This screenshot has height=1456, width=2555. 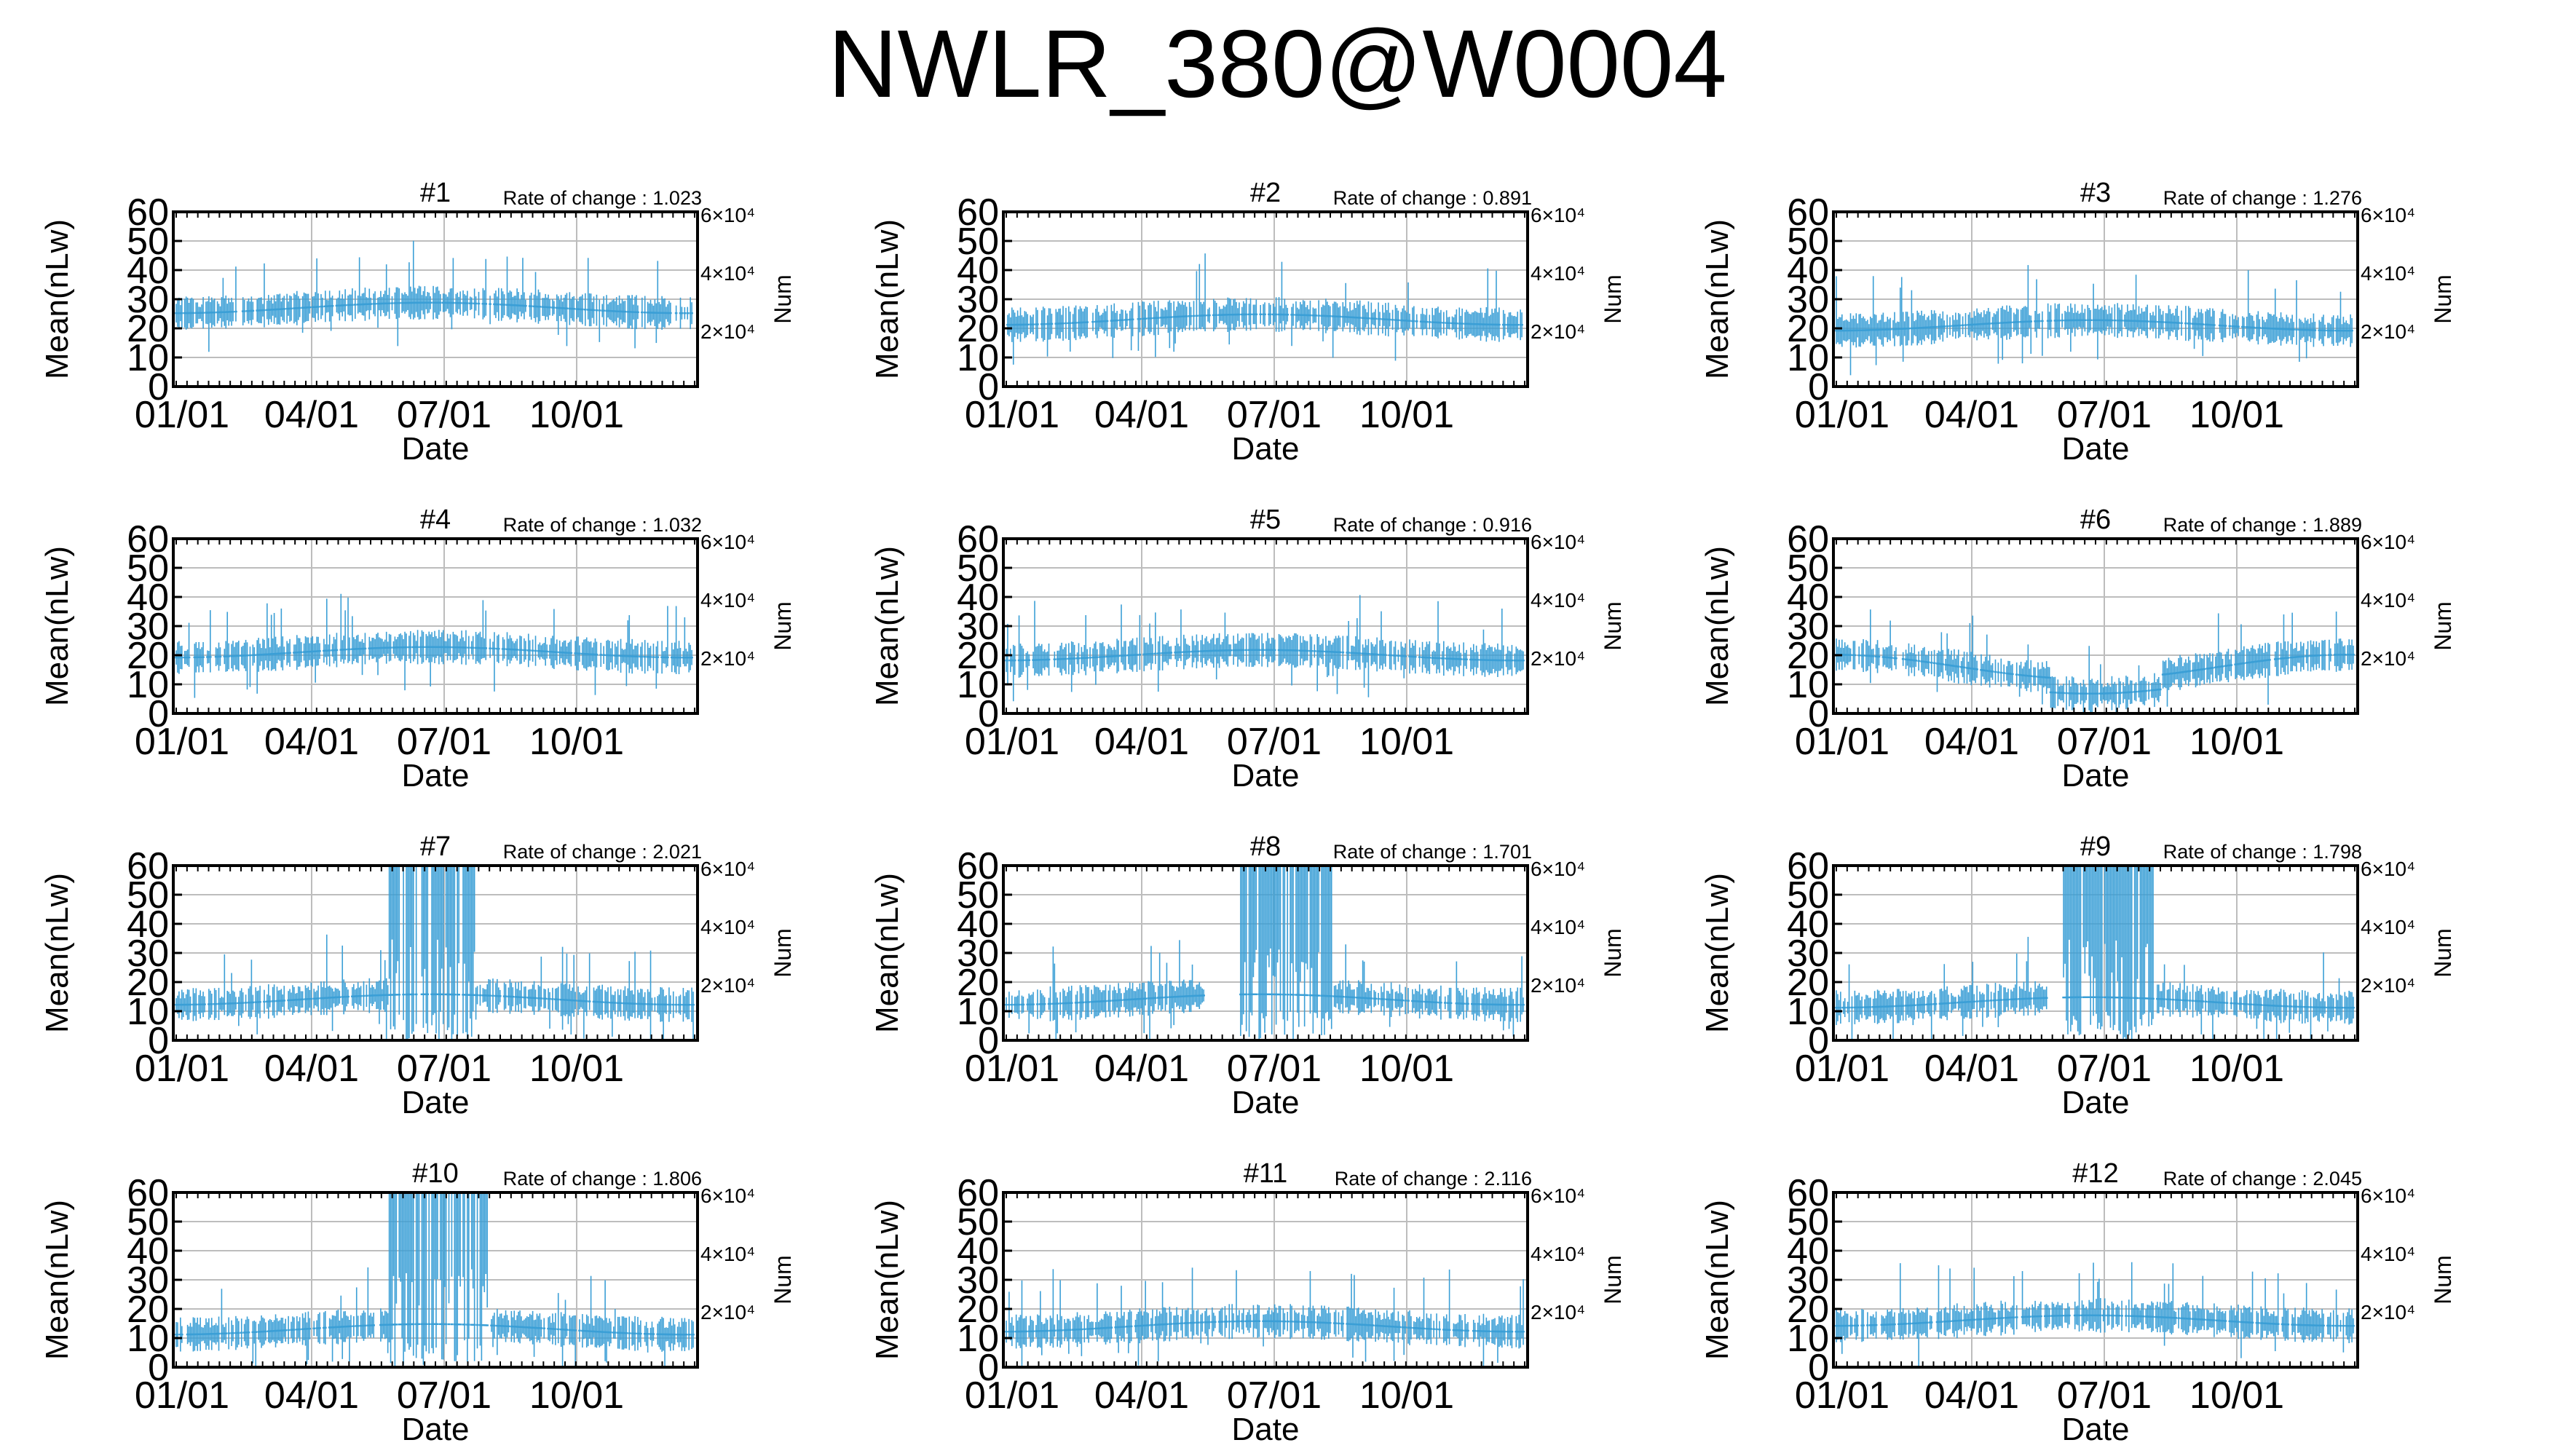 I want to click on page-title: NWLR_380@W0004, so click(x=1277, y=64).